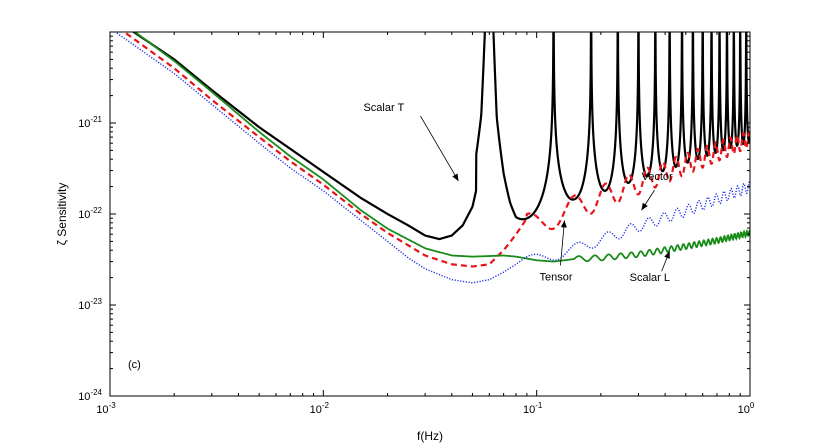 This screenshot has width=830, height=444. What do you see at coordinates (539, 405) in the screenshot?
I see `x-tick-exponent: -1` at bounding box center [539, 405].